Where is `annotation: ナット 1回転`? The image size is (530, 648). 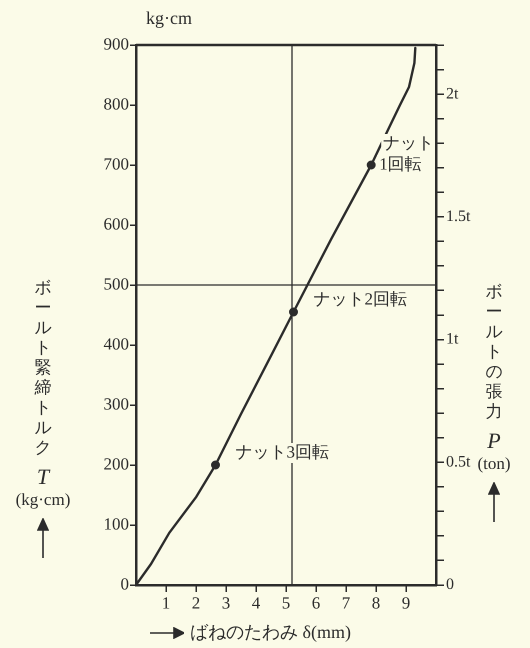
annotation: ナット 1回転 is located at coordinates (406, 153).